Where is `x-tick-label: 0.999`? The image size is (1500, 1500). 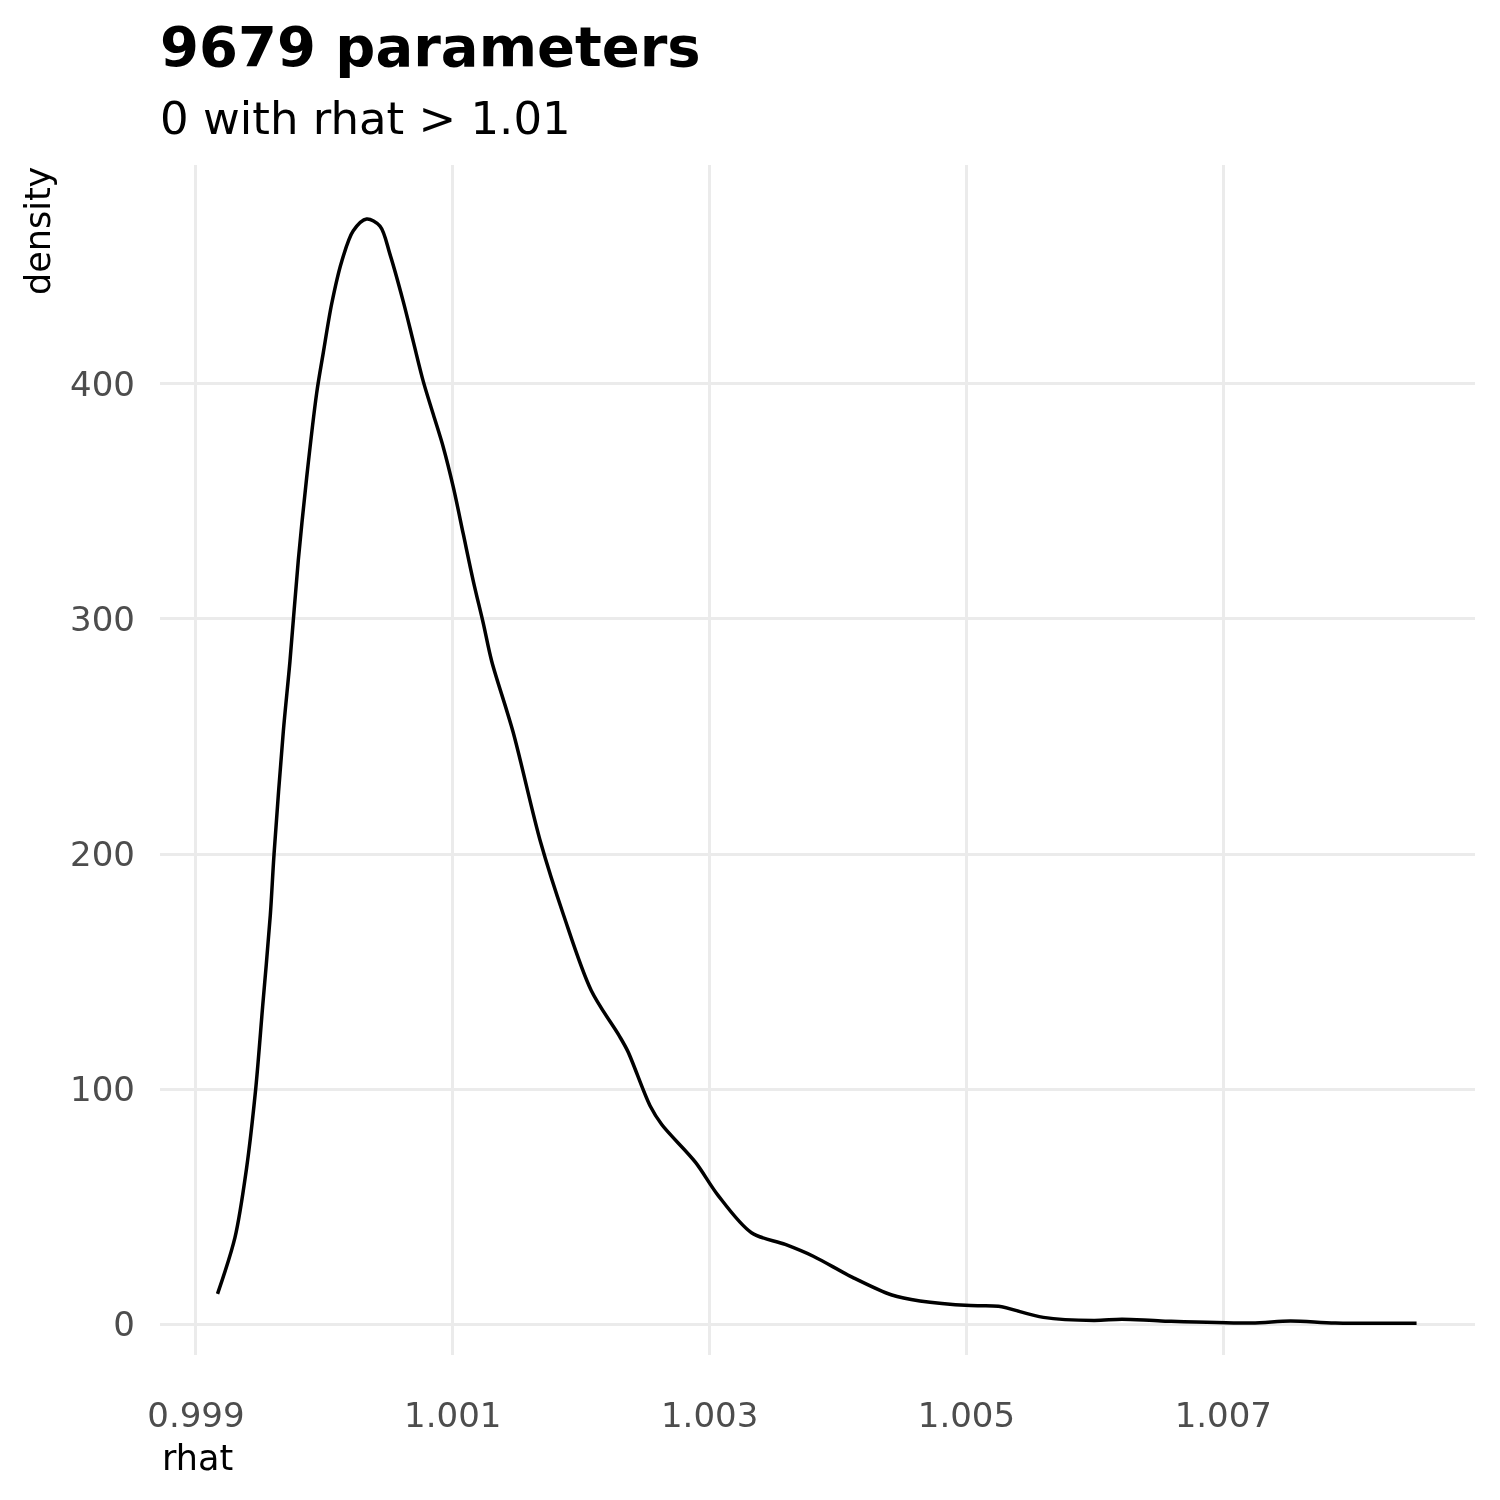 x-tick-label: 0.999 is located at coordinates (196, 1415).